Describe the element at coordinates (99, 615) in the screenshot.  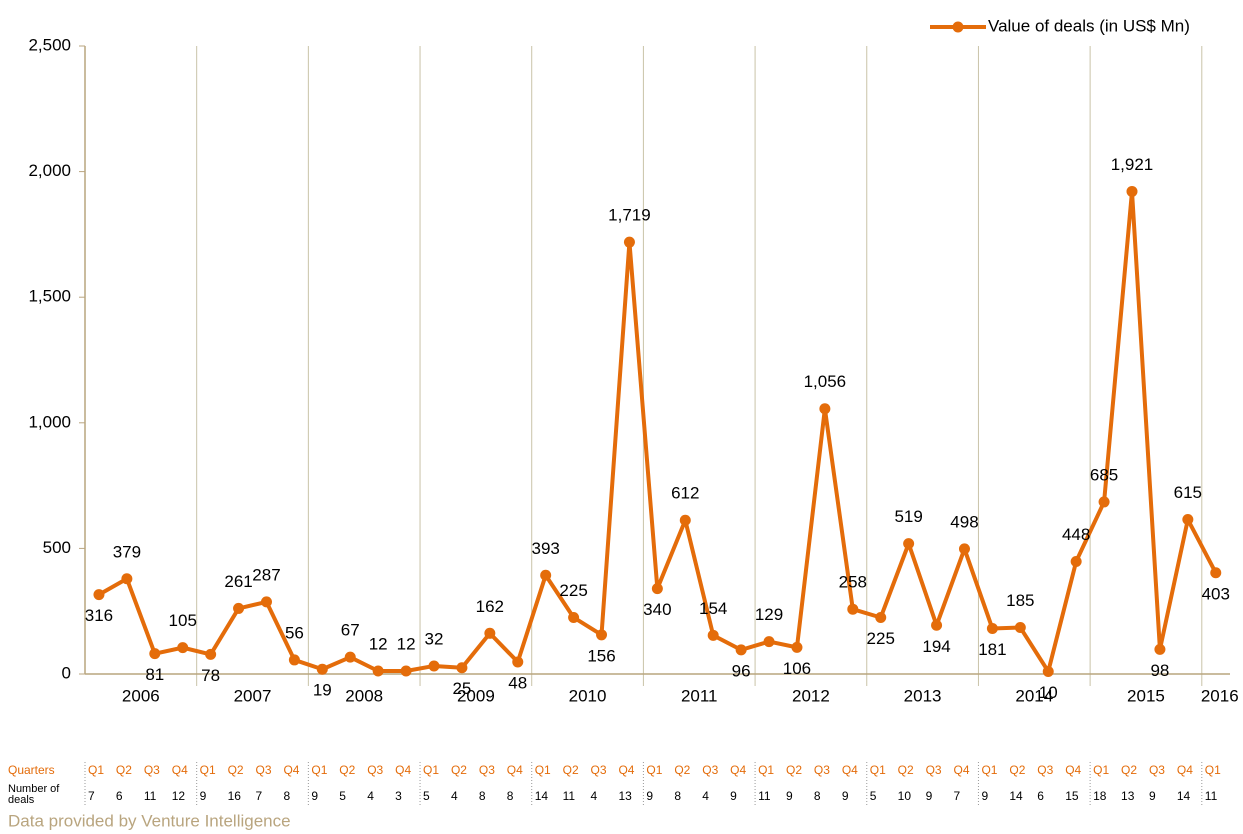
I see `data-label: 316` at that location.